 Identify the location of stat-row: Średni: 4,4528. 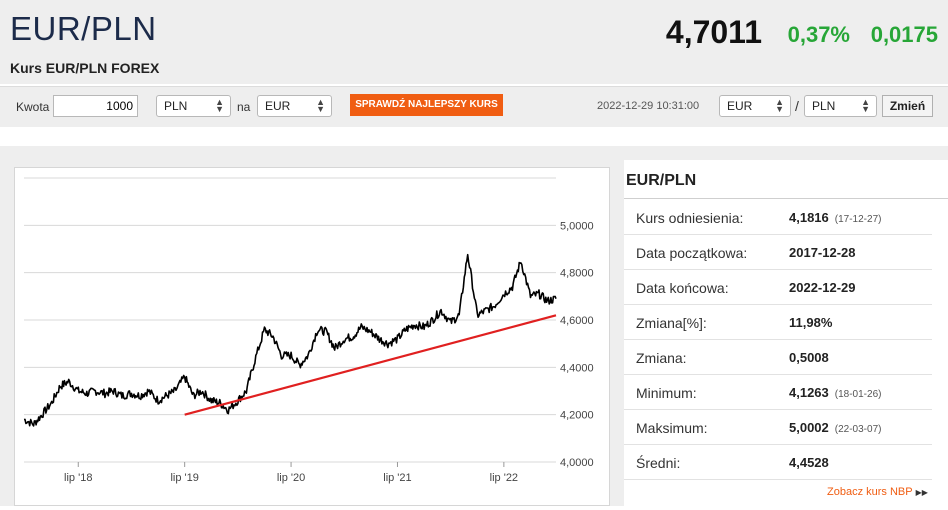
(778, 462).